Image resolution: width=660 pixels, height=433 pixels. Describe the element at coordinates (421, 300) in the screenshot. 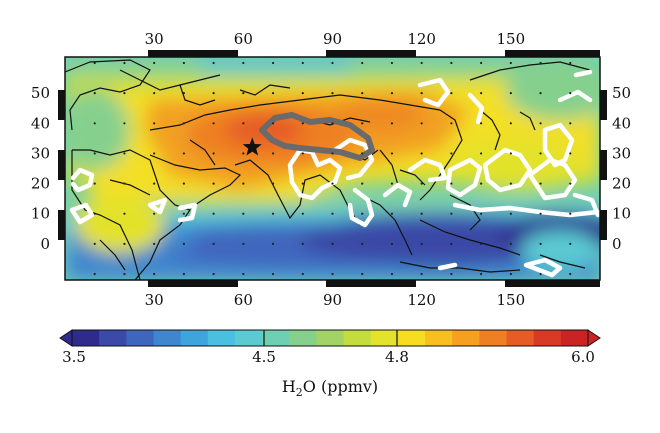

I see `lon-label-bottom: 120` at that location.